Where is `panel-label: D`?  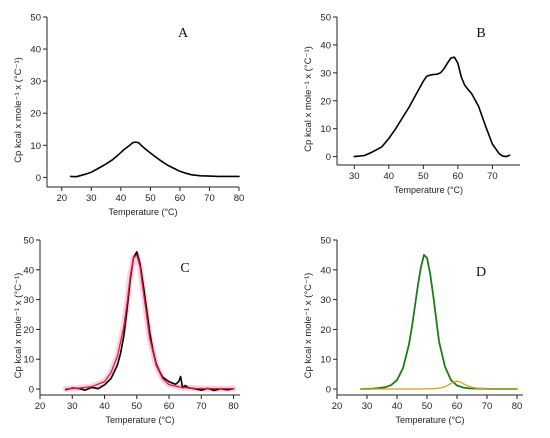 panel-label: D is located at coordinates (481, 272).